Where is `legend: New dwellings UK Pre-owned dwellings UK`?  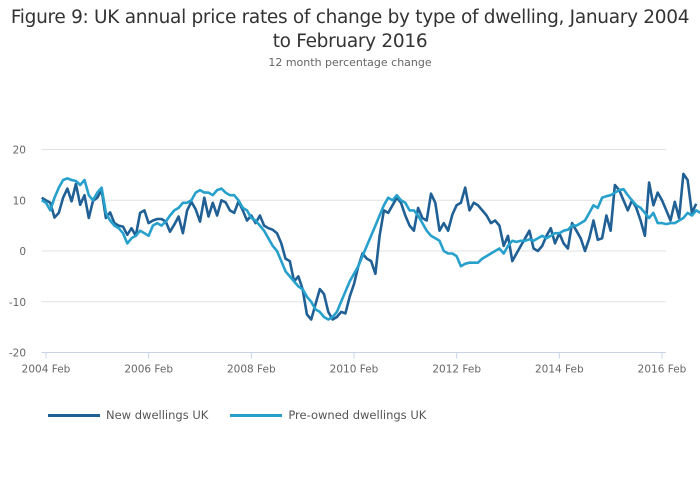 legend: New dwellings UK Pre-owned dwellings UK is located at coordinates (248, 415).